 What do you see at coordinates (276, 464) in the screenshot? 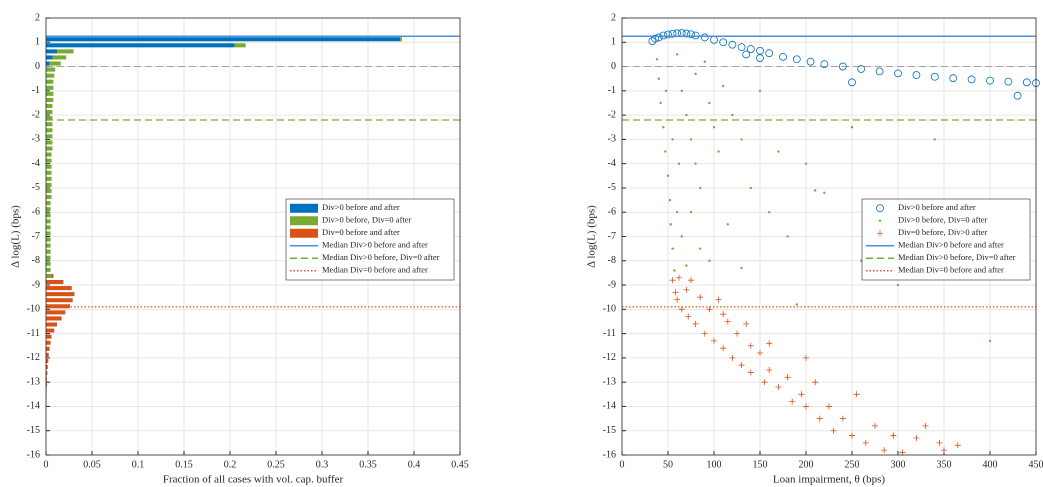
I see `x-tick-label: 0.25` at bounding box center [276, 464].